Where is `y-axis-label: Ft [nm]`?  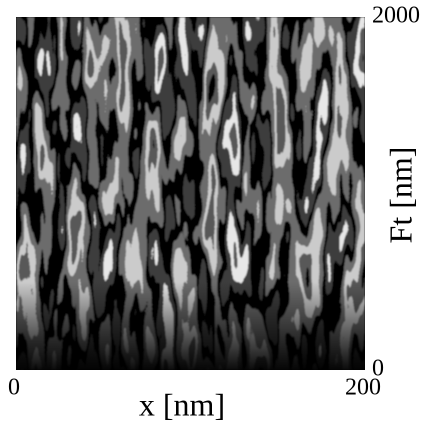
y-axis-label: Ft [nm] is located at coordinates (400, 195).